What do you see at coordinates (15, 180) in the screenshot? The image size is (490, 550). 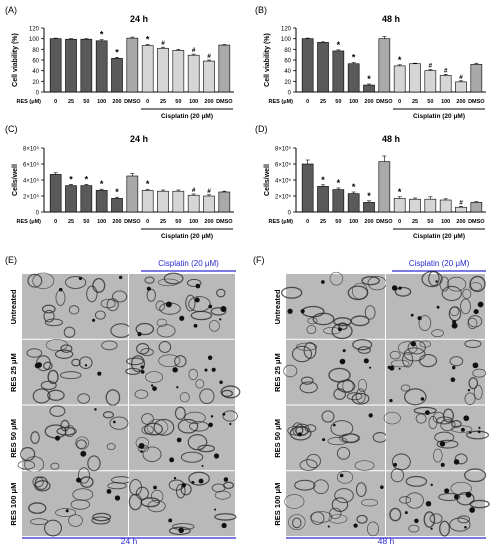 I see `y-axis-label: Cells/well` at bounding box center [15, 180].